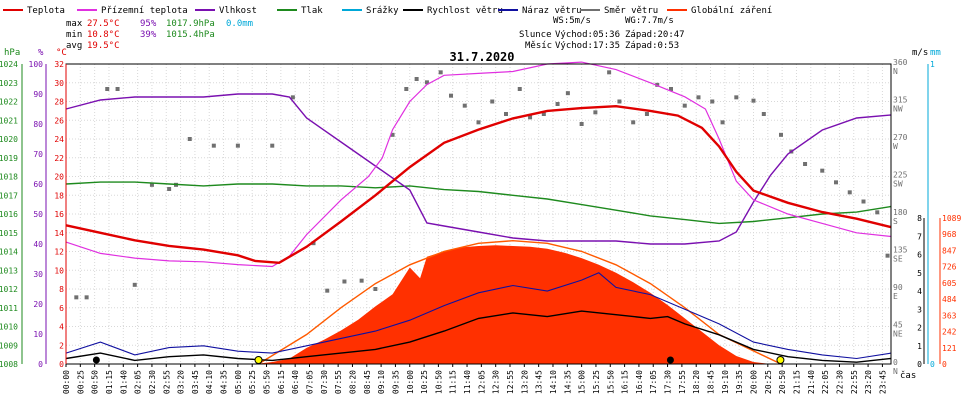  What do you see at coordinates (587, 35) in the screenshot?
I see `sun-rise: Východ:05:36` at bounding box center [587, 35].